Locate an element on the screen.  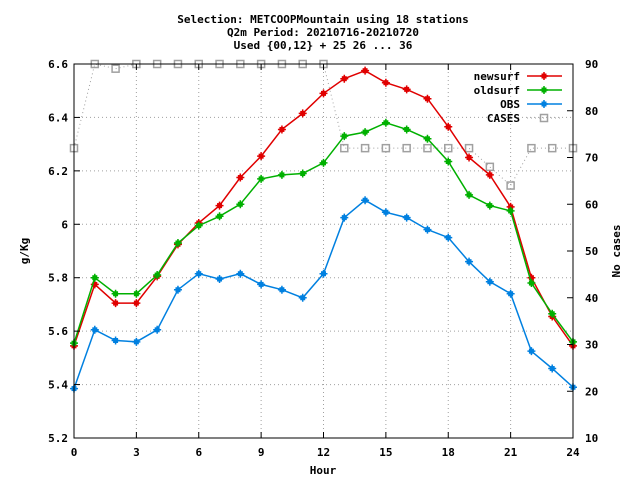
legend-label: CASES is located at coordinates (503, 118).